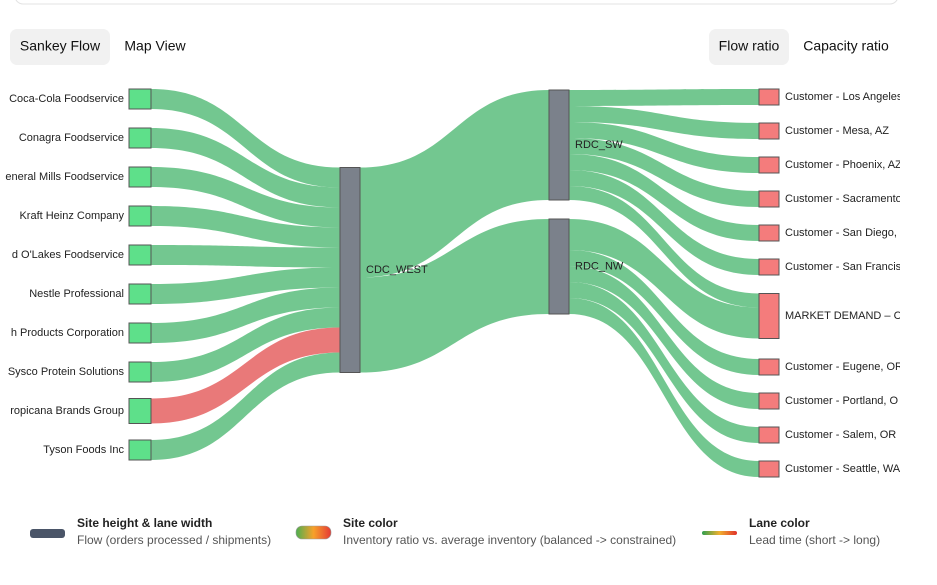 The width and height of the screenshot is (937, 585). What do you see at coordinates (370, 523) in the screenshot?
I see `legend-title: Site color` at bounding box center [370, 523].